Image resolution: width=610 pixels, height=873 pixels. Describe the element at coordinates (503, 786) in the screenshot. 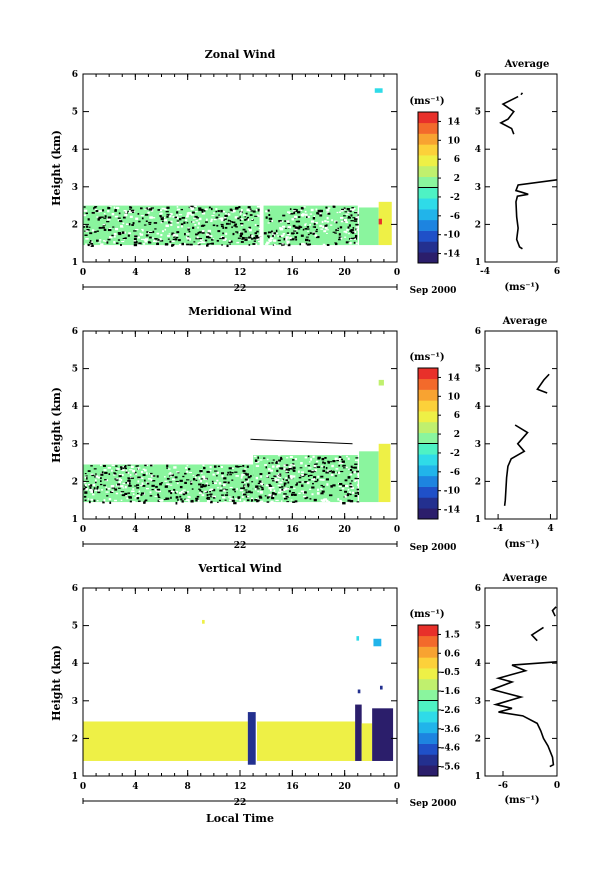

I see `average-x-tick-label: -6` at that location.